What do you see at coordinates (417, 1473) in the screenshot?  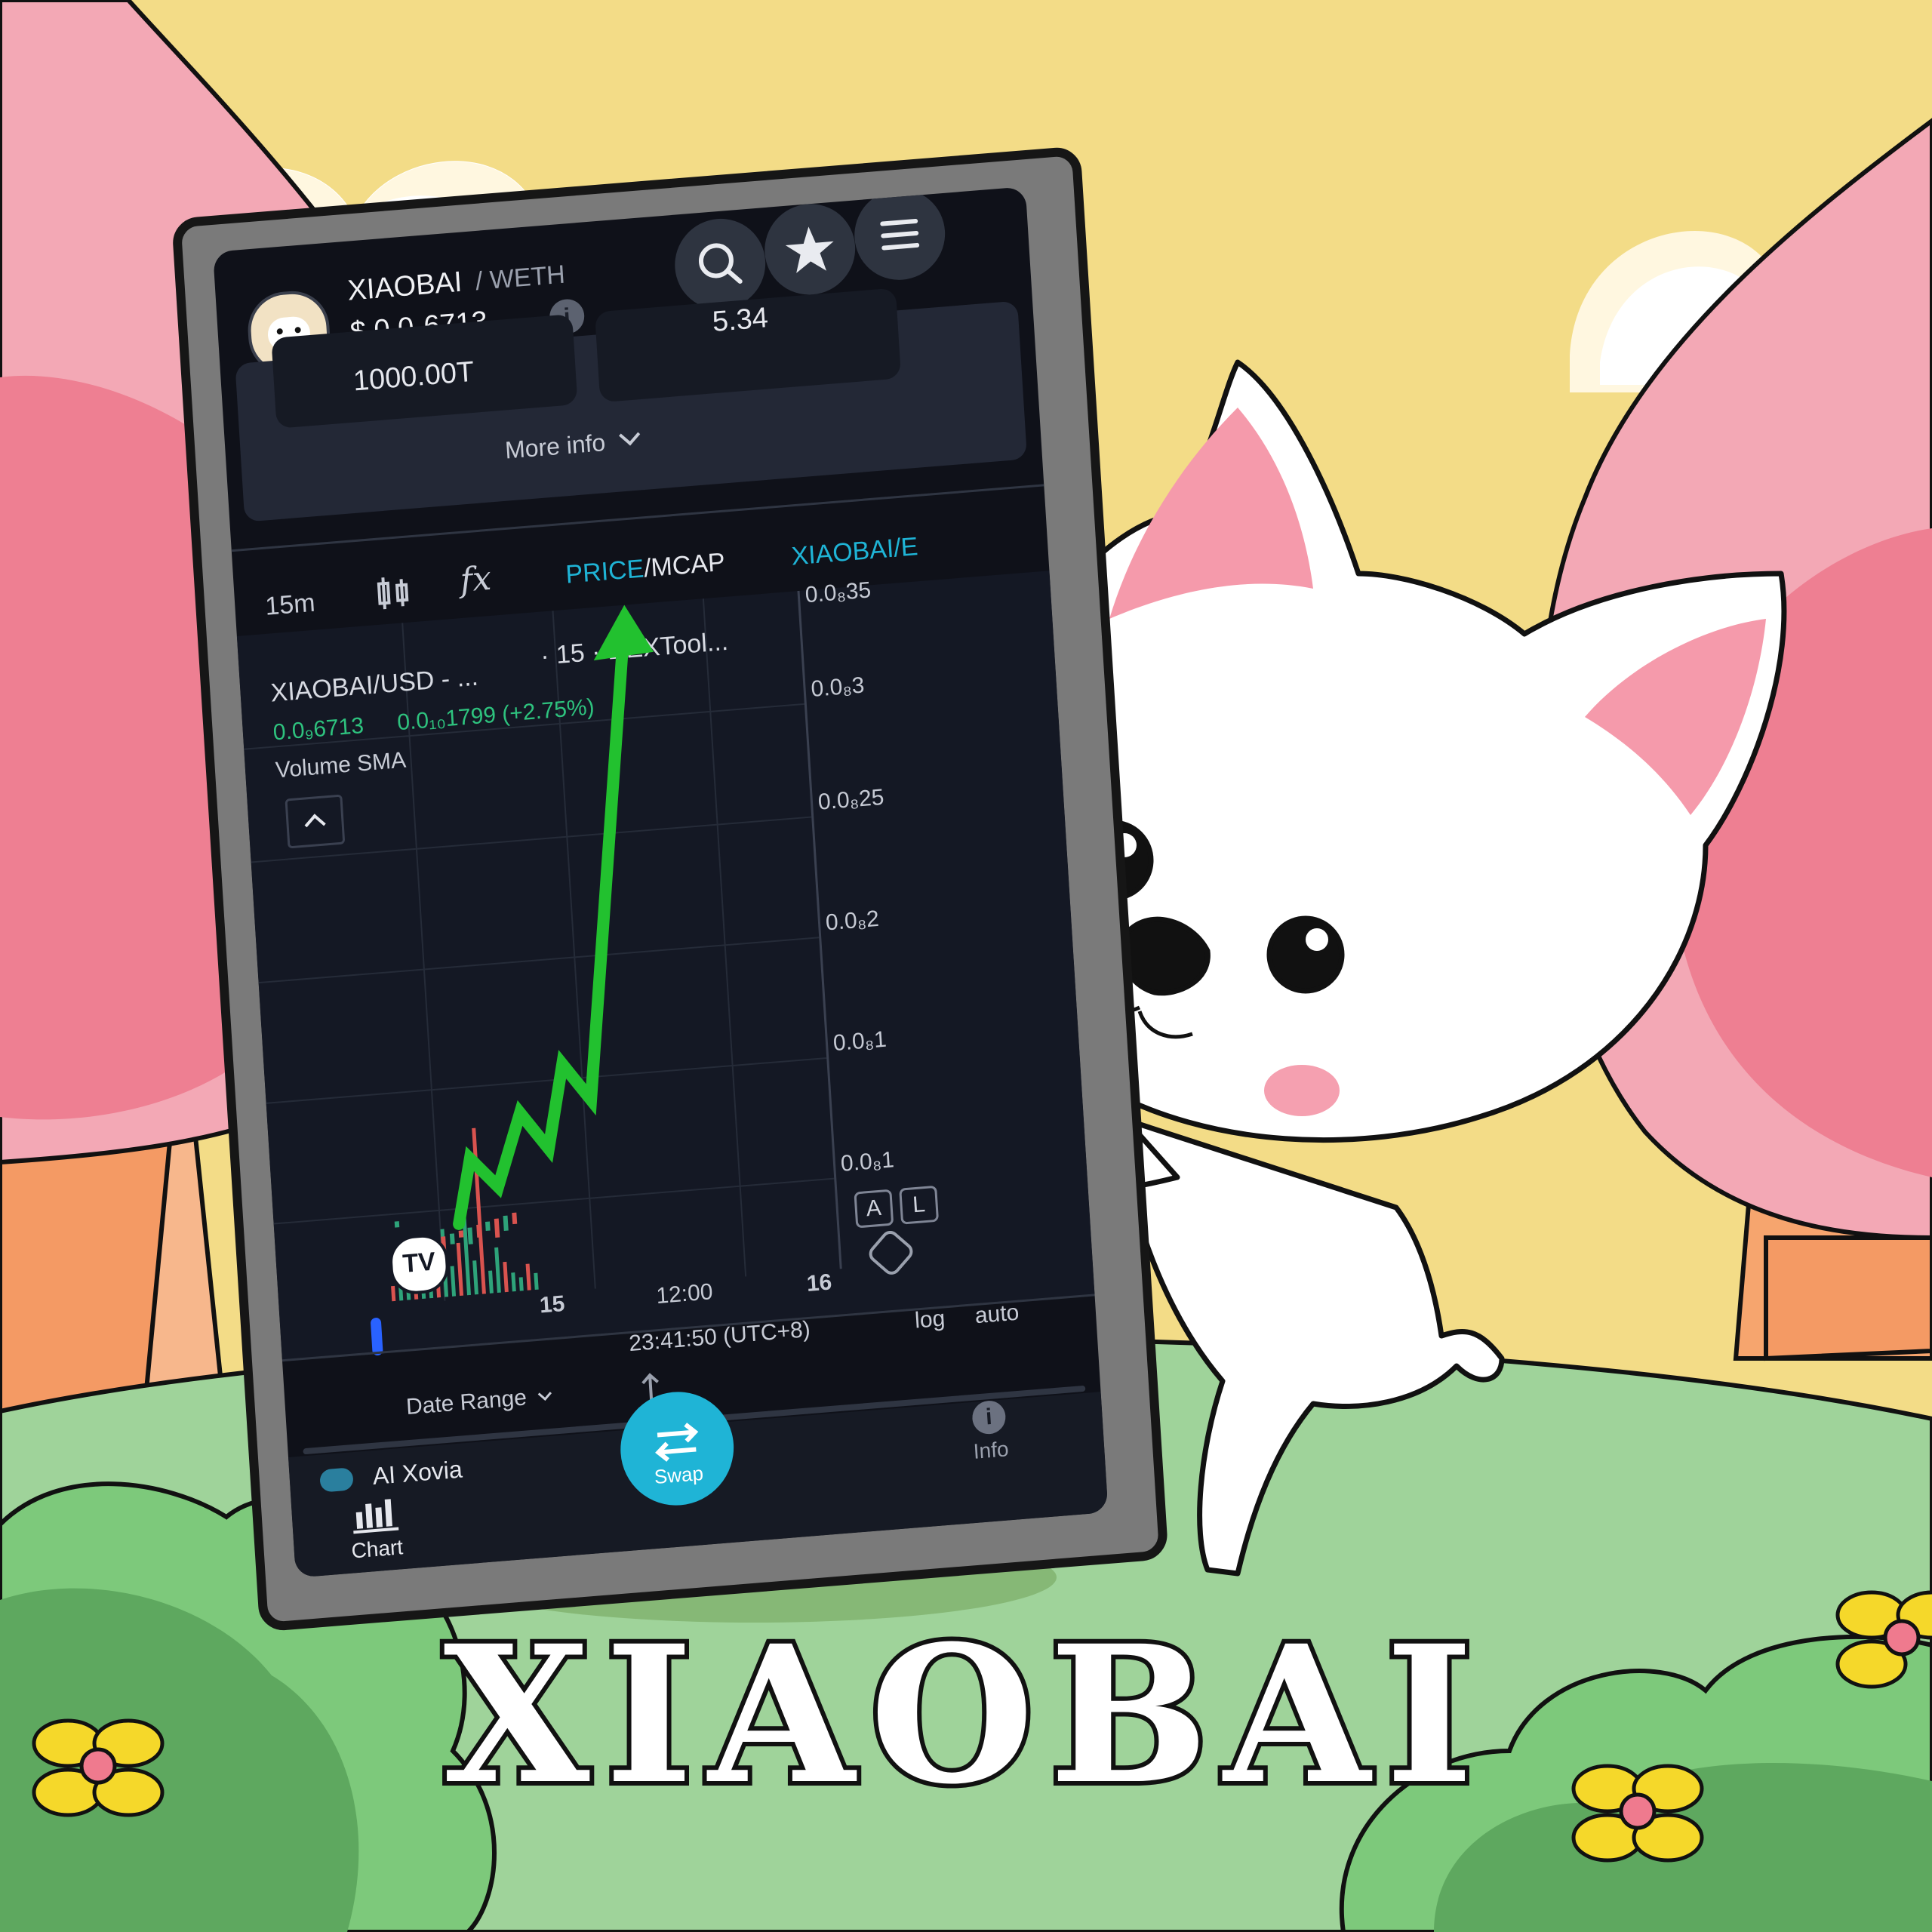 I see `ad-text: AI Xovia` at bounding box center [417, 1473].